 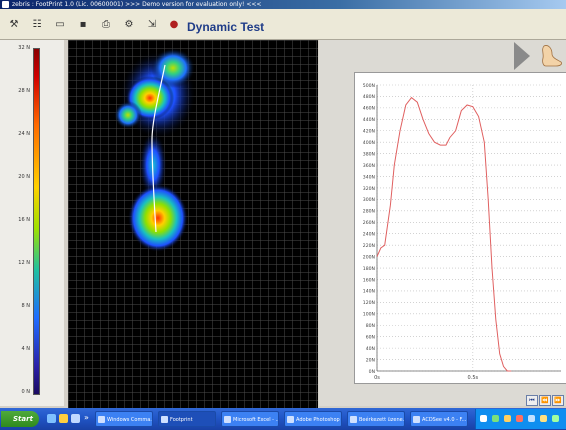 I want to click on y-tick-label: 140N, so click(x=369, y=292).